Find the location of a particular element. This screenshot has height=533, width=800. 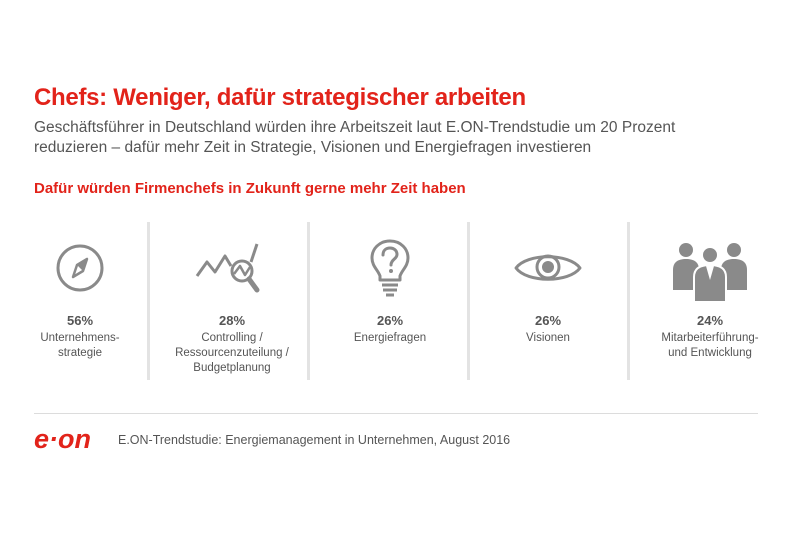

compass-icon is located at coordinates (80, 268).